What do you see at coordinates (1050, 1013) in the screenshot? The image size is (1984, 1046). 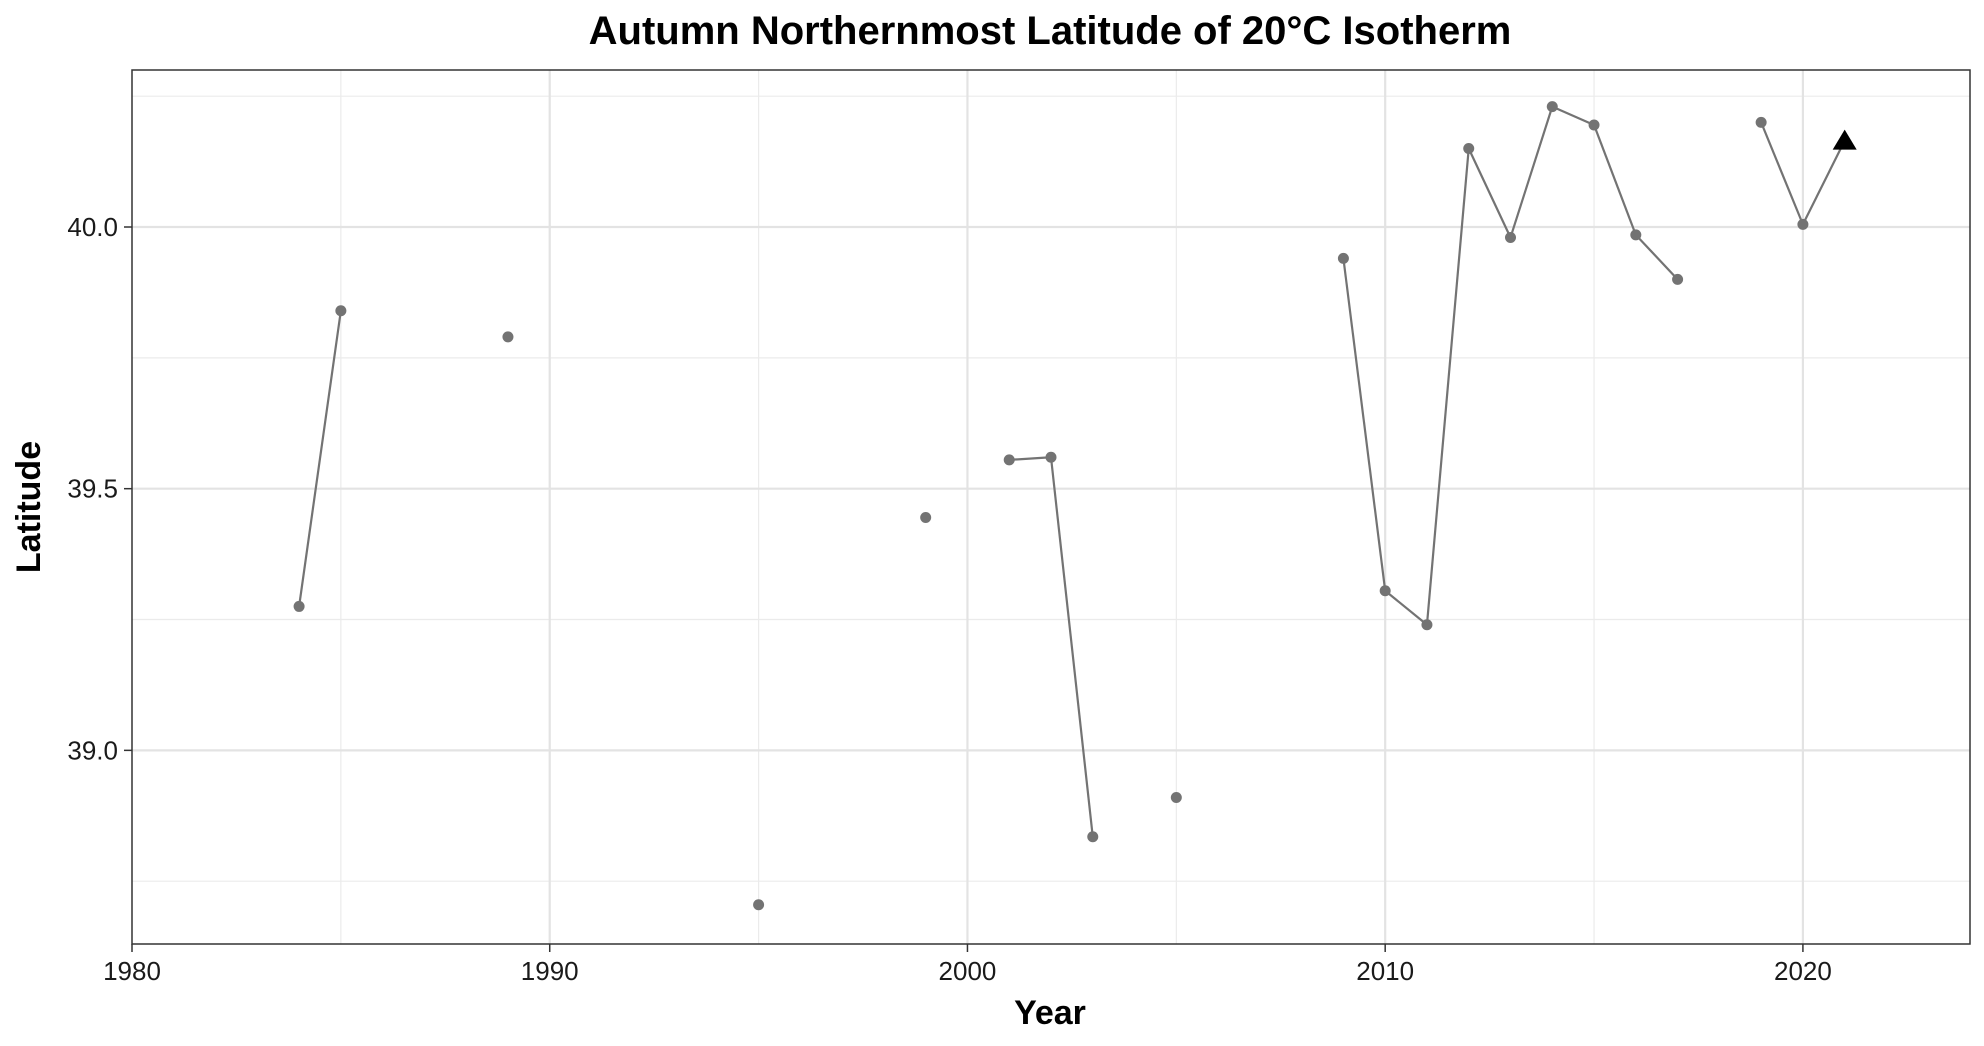 I see `x-axis-title: Year` at bounding box center [1050, 1013].